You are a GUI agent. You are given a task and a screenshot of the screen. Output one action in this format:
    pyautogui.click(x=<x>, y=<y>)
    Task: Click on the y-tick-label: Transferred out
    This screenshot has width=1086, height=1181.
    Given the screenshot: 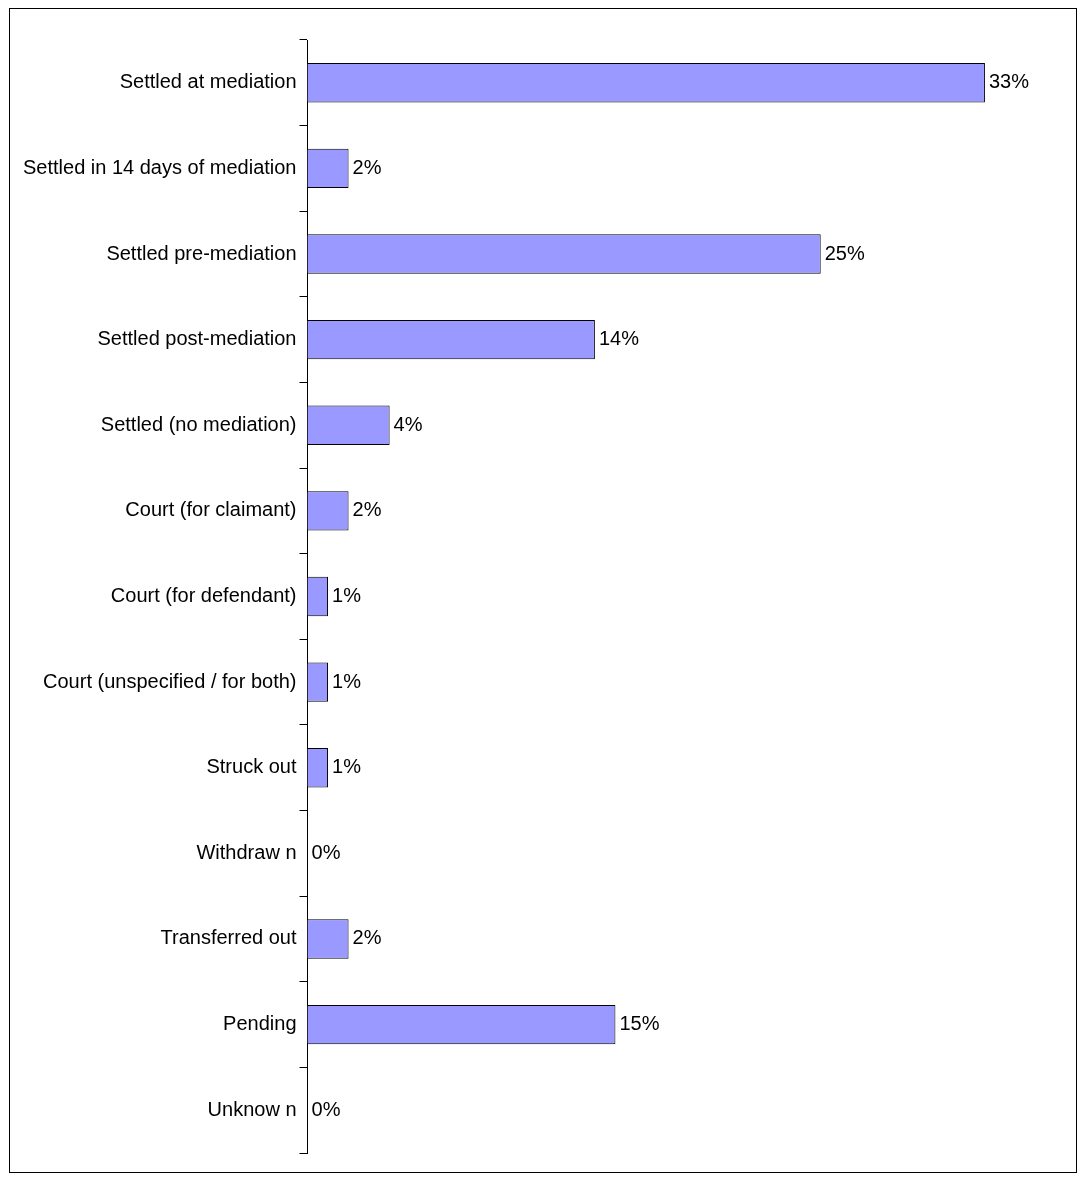 What is the action you would take?
    pyautogui.click(x=228, y=937)
    